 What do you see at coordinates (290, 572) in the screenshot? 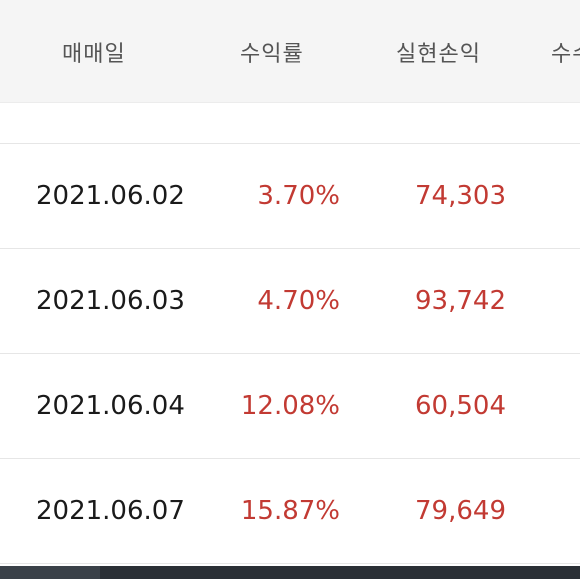
I see `bottom-navigation-bar` at bounding box center [290, 572].